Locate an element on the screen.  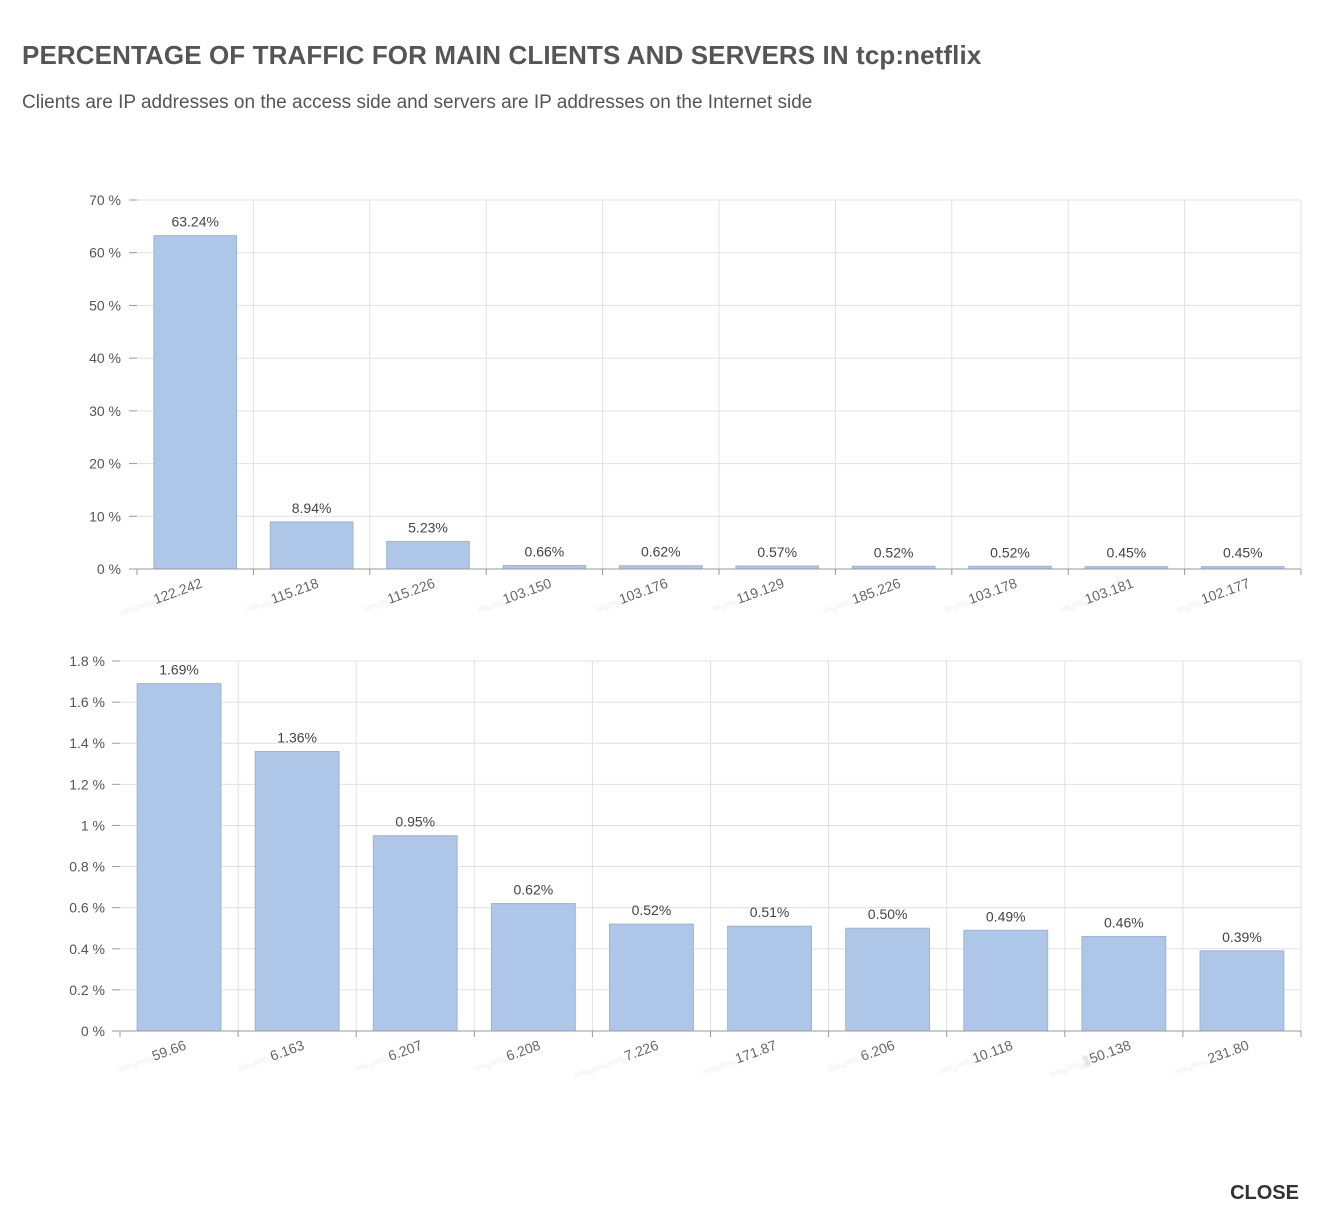
ip-suffix: 119.129 is located at coordinates (760, 591).